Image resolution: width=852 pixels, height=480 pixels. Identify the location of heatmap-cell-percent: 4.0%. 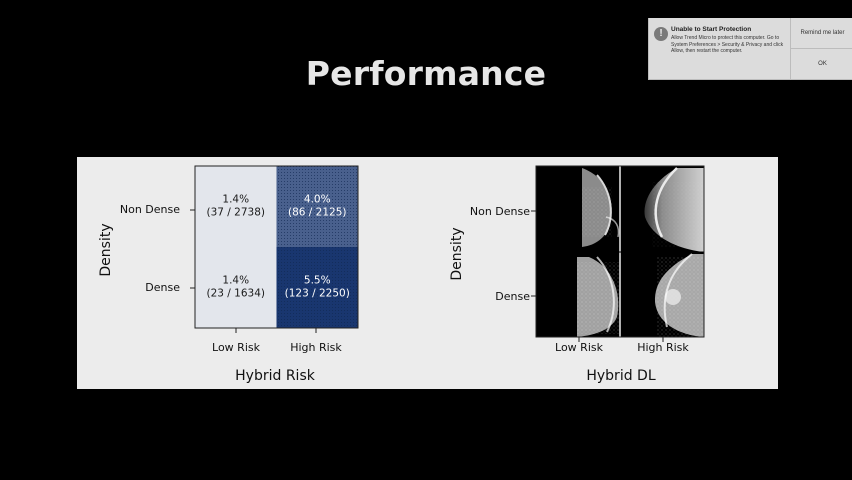
(317, 200).